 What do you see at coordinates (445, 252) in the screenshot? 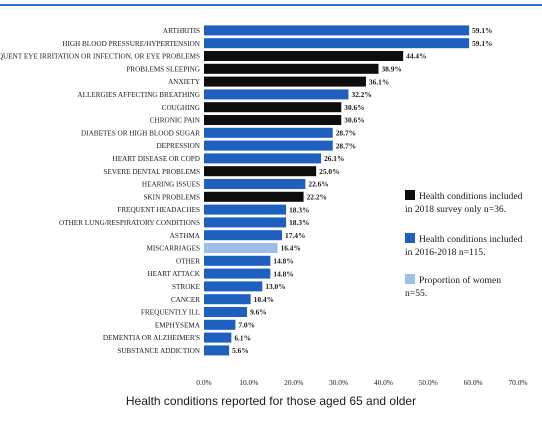
I see `legend-text-2b: in 2016-2018 n=115.` at bounding box center [445, 252].